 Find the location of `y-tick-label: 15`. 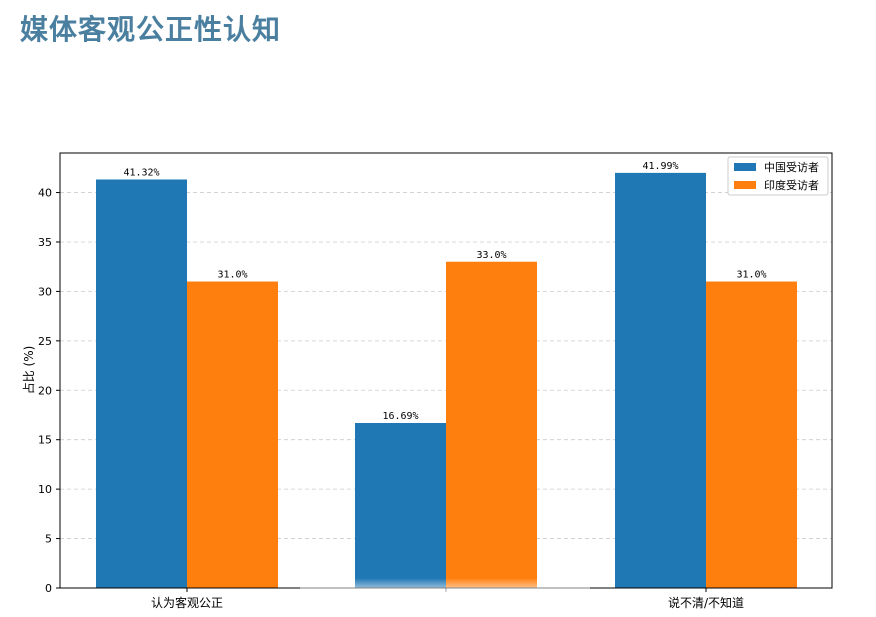

y-tick-label: 15 is located at coordinates (45, 440).